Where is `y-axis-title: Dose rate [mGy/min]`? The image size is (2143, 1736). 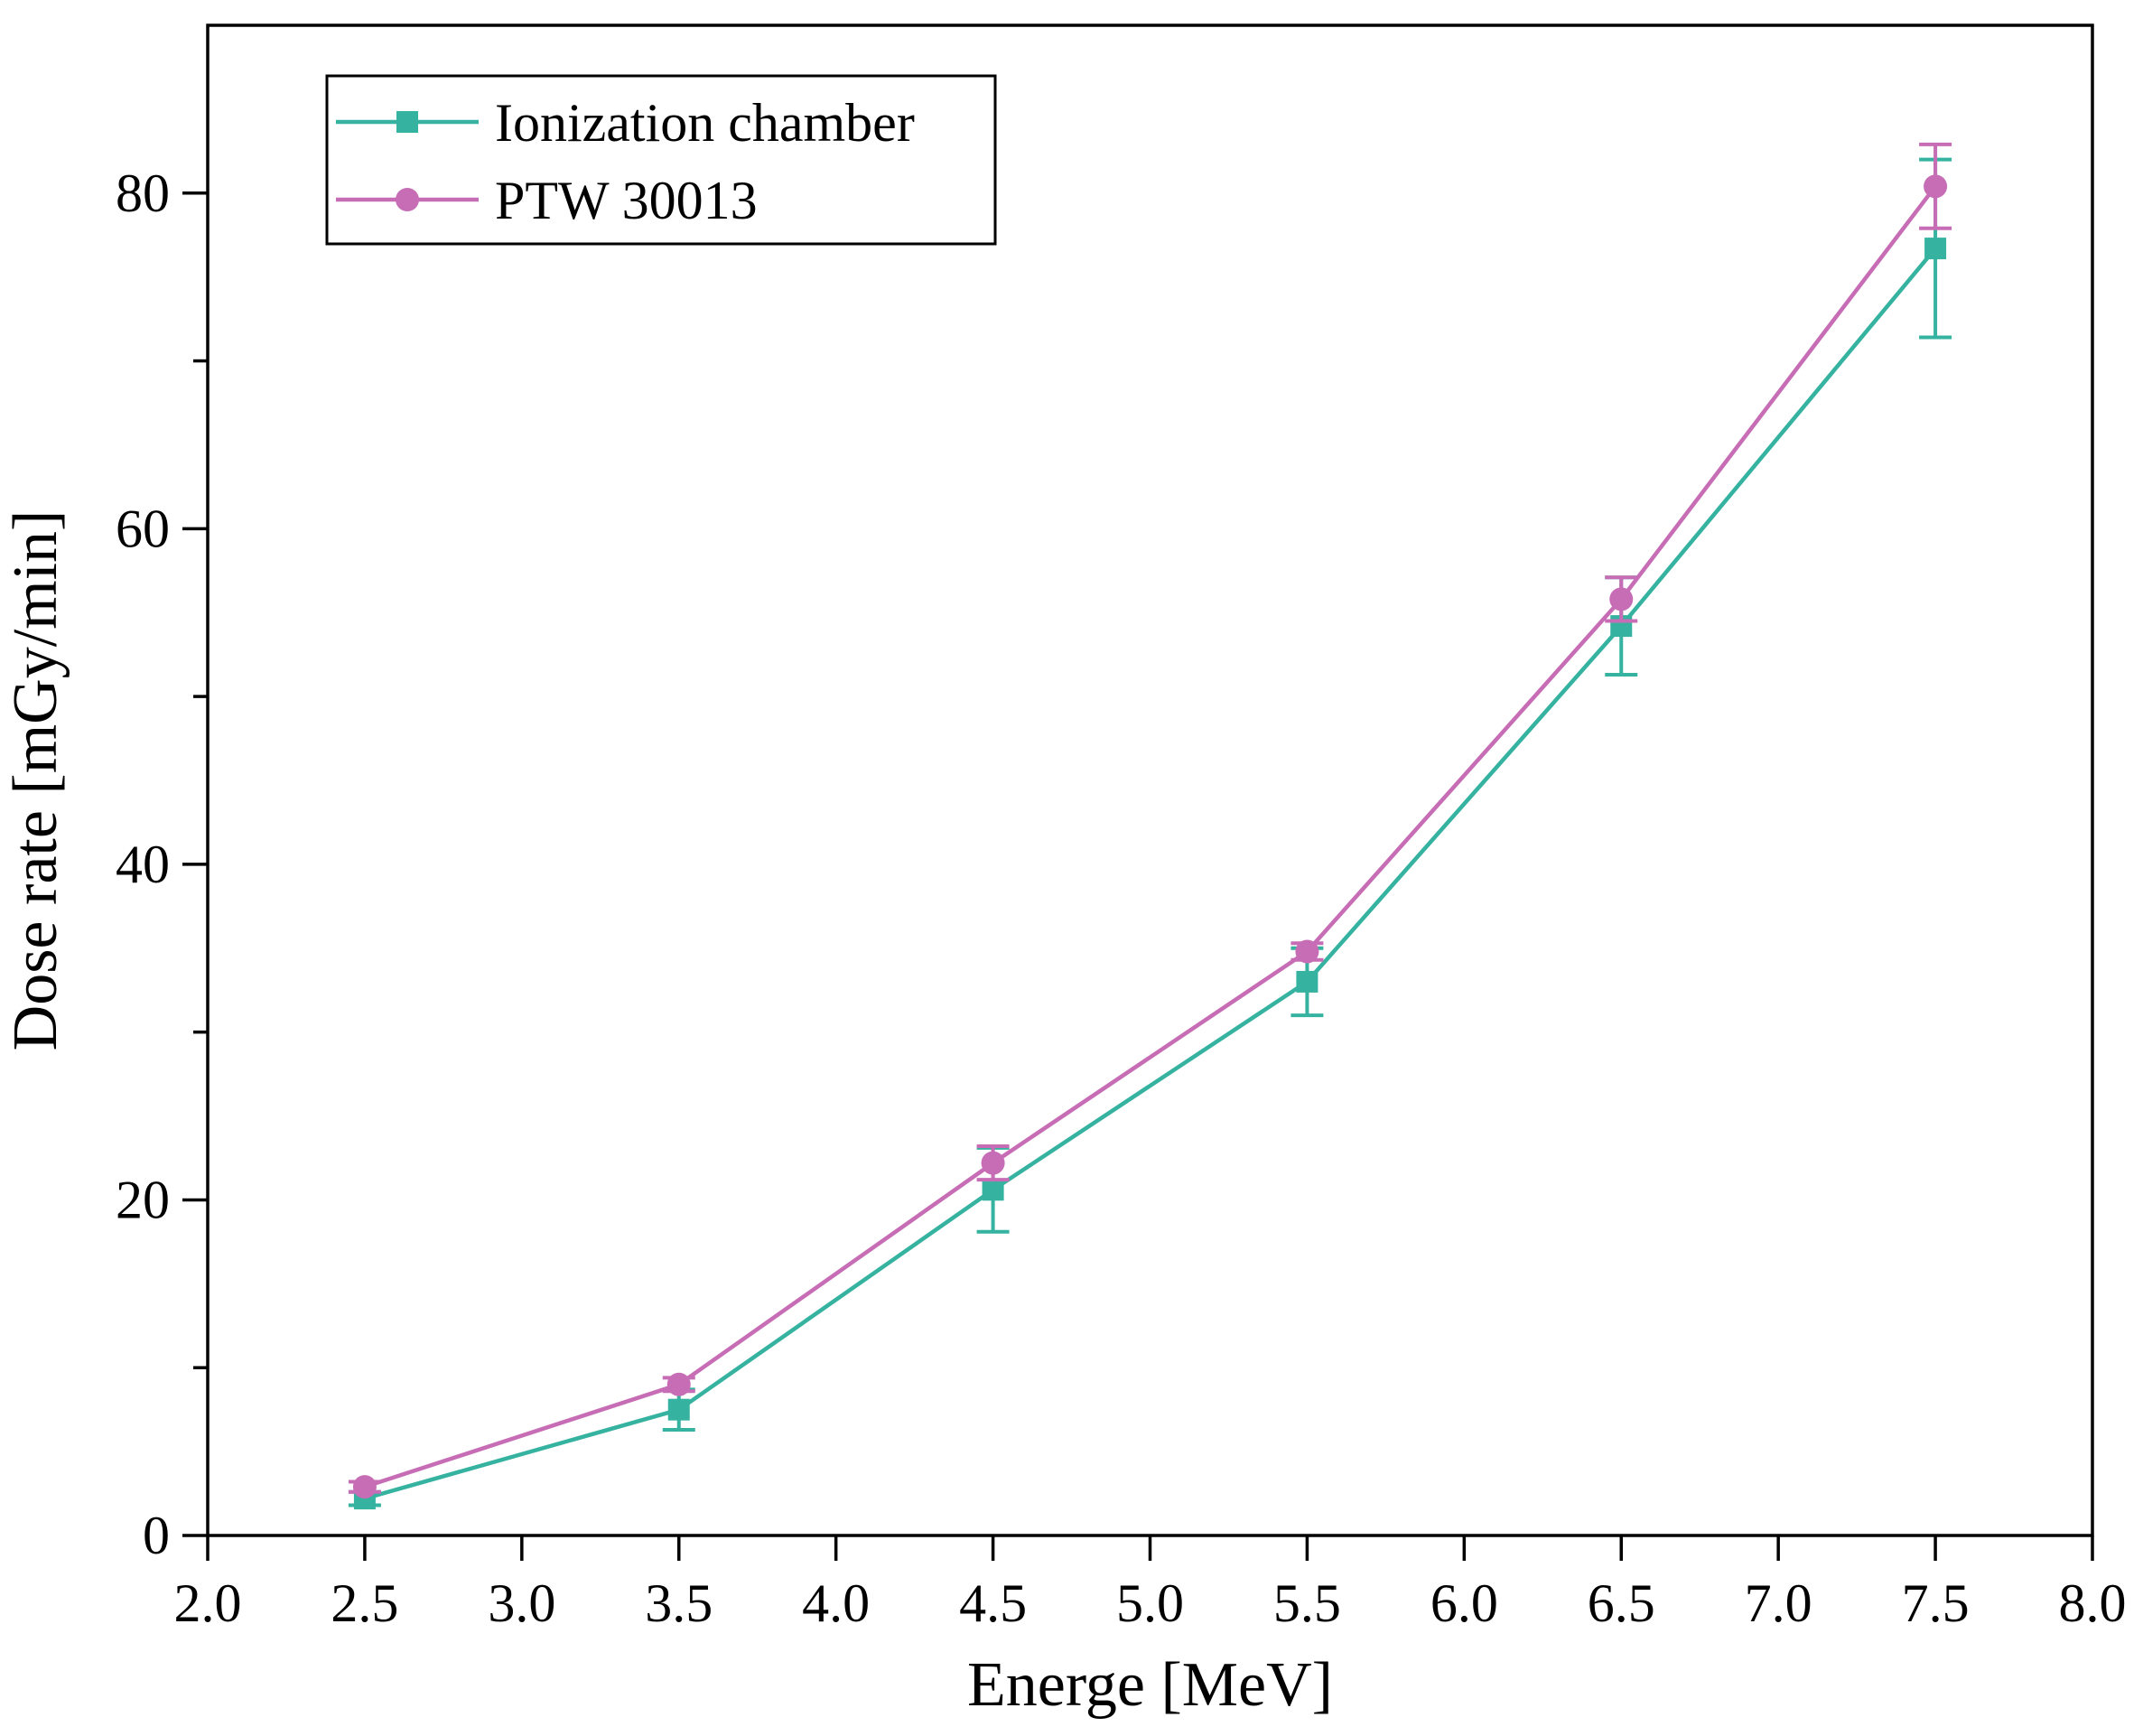 y-axis-title: Dose rate [mGy/min] is located at coordinates (35, 780).